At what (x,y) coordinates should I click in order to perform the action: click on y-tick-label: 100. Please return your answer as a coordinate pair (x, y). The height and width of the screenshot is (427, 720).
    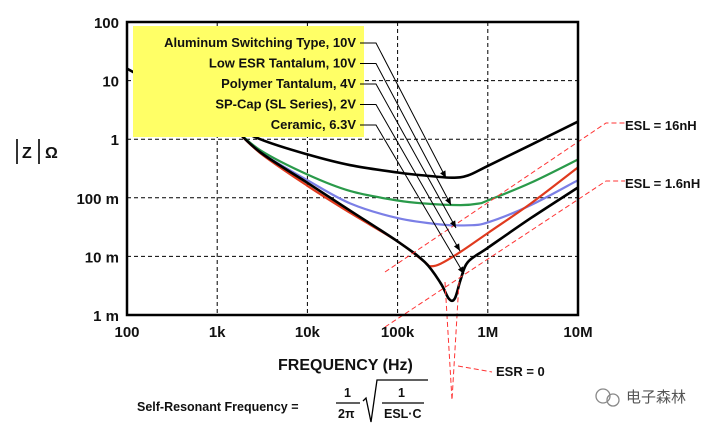
    Looking at the image, I should click on (106, 23).